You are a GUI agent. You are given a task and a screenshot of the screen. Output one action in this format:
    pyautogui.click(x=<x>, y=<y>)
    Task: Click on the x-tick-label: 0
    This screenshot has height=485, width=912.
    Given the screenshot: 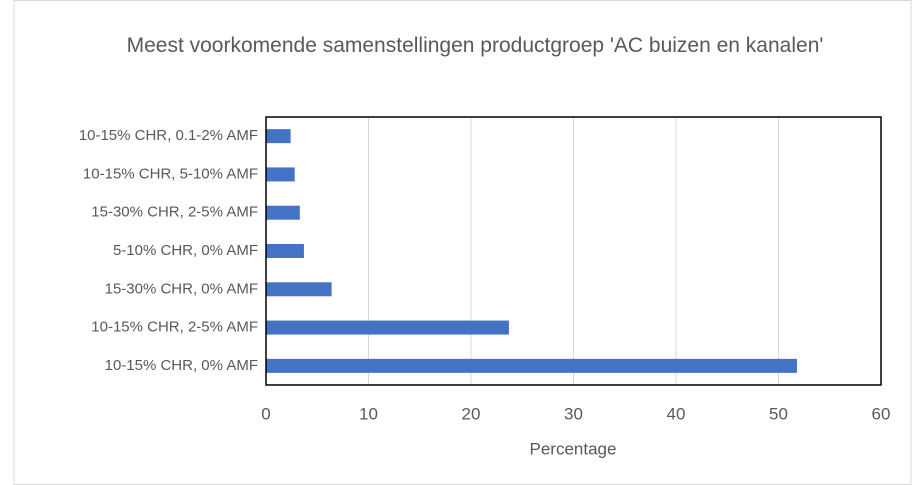 What is the action you would take?
    pyautogui.click(x=265, y=413)
    